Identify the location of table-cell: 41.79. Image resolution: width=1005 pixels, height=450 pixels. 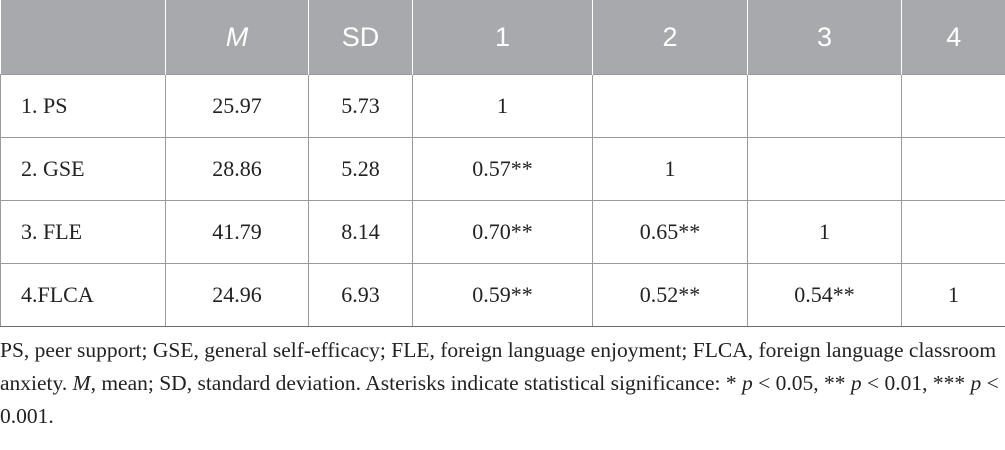
(237, 232).